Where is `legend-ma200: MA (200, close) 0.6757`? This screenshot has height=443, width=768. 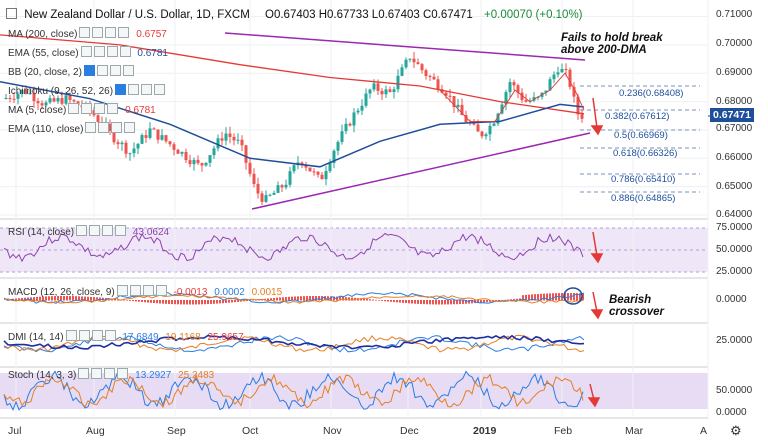
legend-ma200: MA (200, close) 0.6757 is located at coordinates (87, 33).